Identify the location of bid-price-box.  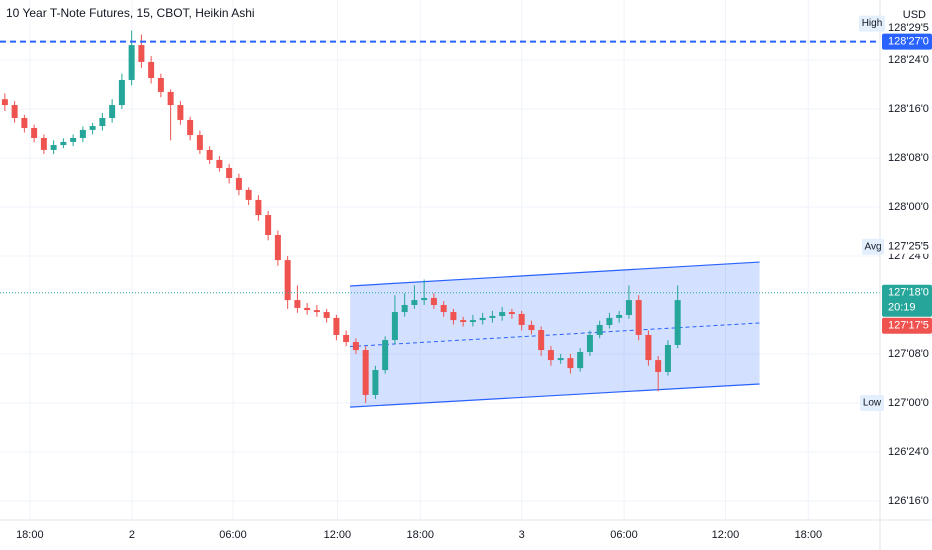
(907, 325).